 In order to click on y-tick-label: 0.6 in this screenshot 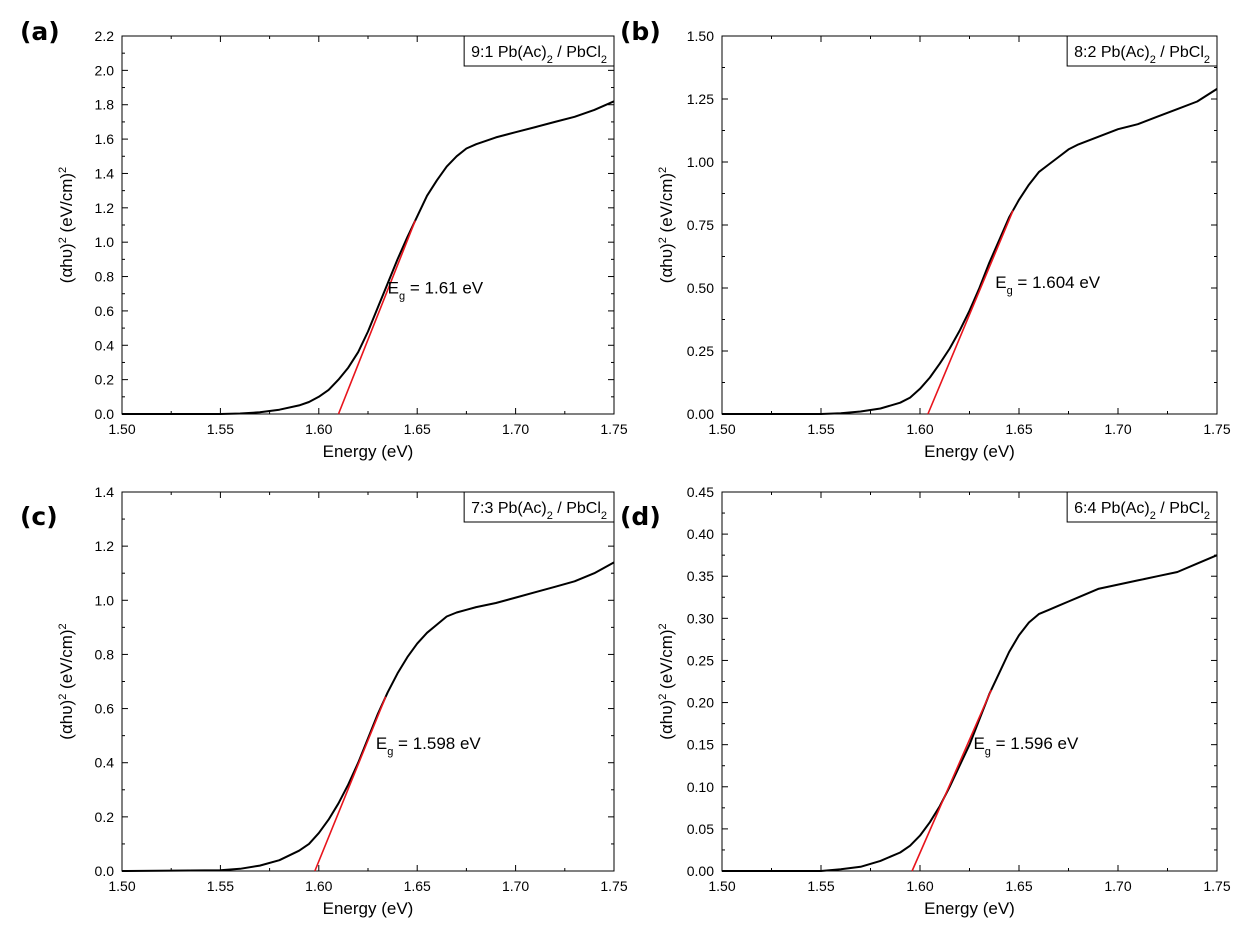, I will do `click(105, 311)`.